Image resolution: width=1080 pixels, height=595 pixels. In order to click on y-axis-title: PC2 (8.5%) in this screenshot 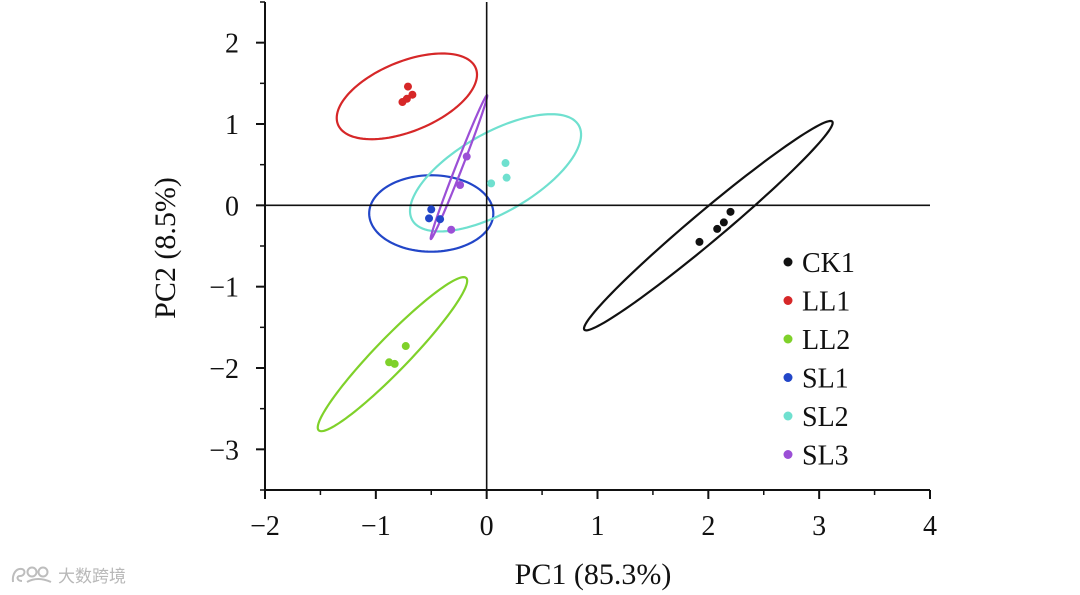, I will do `click(165, 248)`.